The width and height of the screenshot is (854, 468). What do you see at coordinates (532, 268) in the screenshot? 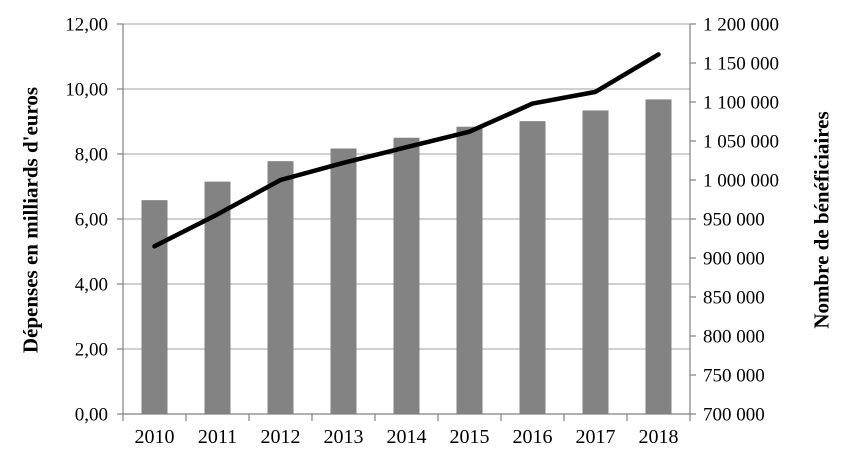
I see `bar-2016` at bounding box center [532, 268].